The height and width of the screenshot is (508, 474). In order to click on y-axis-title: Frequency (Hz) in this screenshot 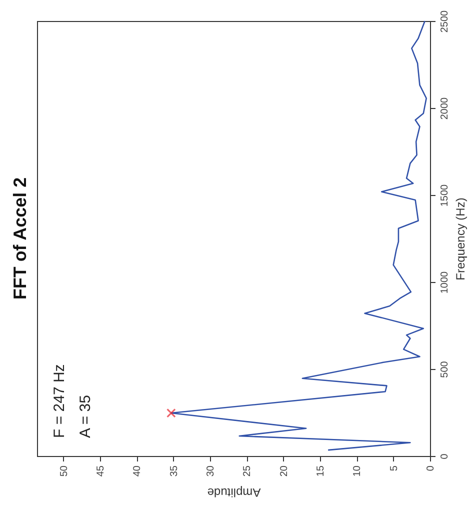, I will do `click(461, 239)`.